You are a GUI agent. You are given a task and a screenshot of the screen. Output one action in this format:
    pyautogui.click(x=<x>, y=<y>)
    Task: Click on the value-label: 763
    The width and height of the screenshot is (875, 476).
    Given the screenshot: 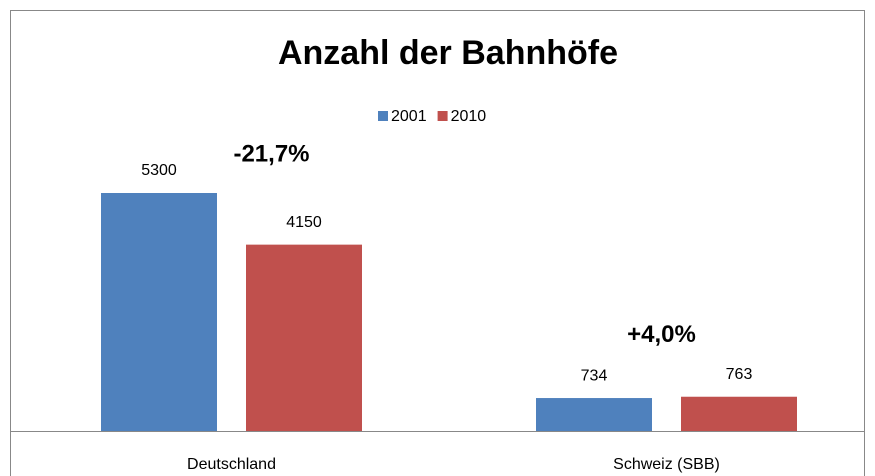 What is the action you would take?
    pyautogui.click(x=739, y=374)
    